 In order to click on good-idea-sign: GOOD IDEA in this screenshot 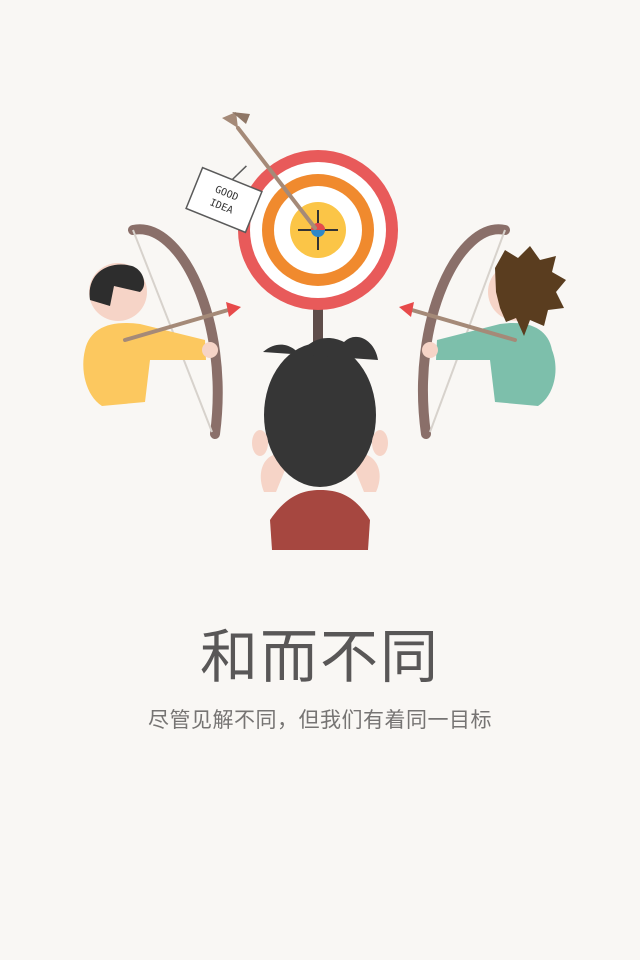, I will do `click(224, 199)`.